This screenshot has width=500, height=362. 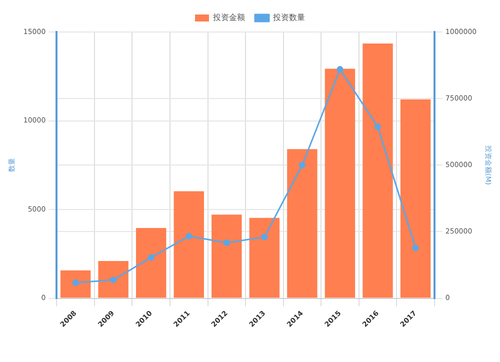 I want to click on legend-label: 投资数量, so click(x=288, y=17).